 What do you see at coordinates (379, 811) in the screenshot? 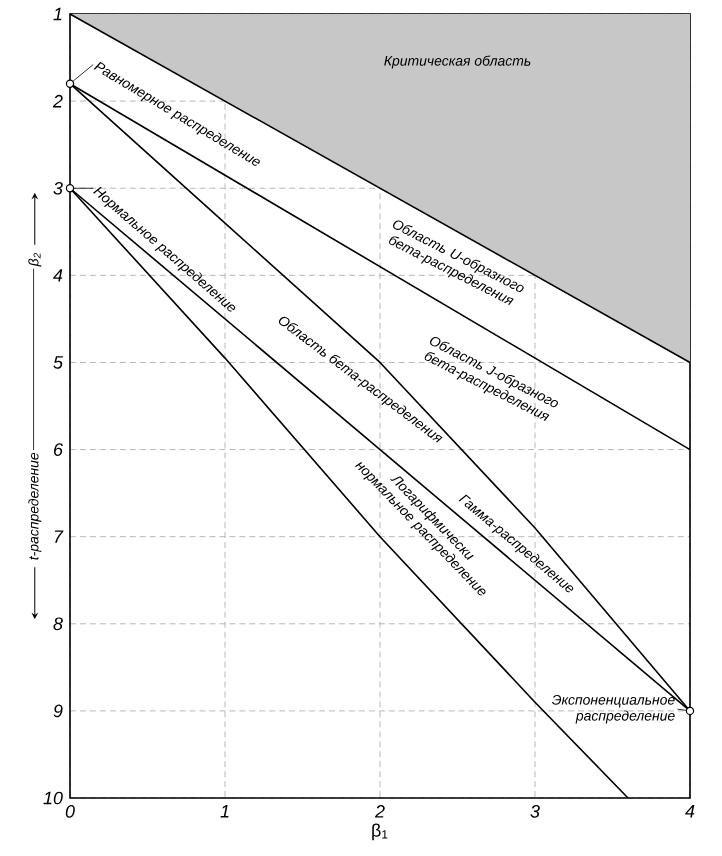
I see `x-tick-label: 2` at bounding box center [379, 811].